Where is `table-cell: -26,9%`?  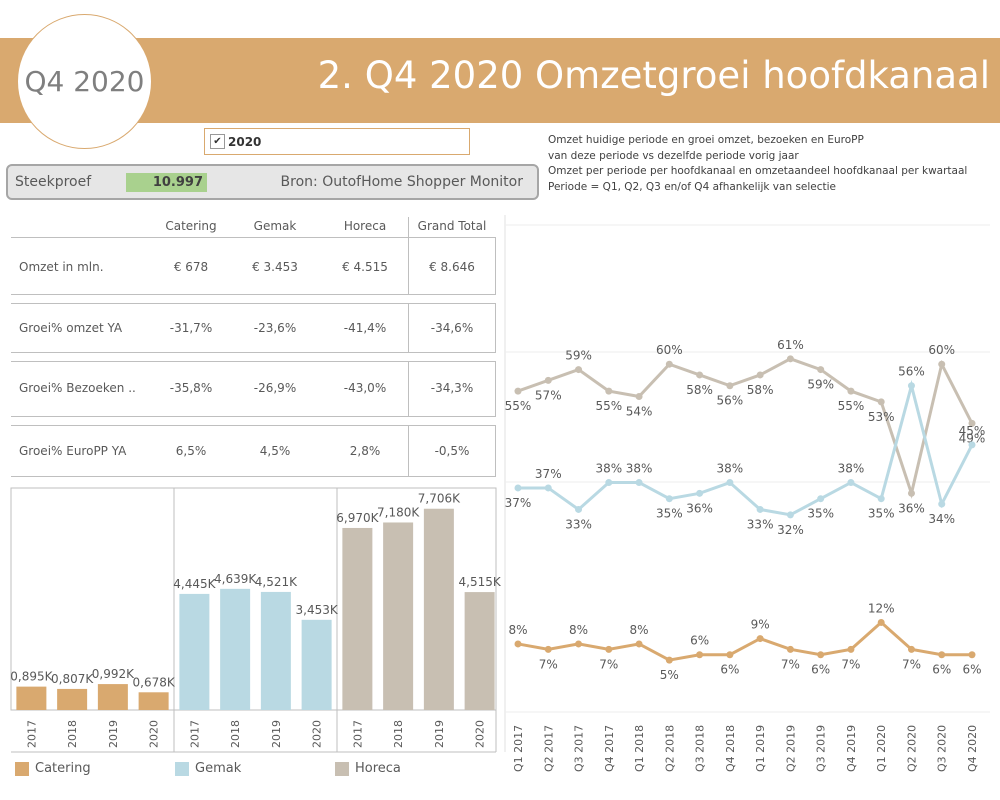 table-cell: -26,9% is located at coordinates (275, 388).